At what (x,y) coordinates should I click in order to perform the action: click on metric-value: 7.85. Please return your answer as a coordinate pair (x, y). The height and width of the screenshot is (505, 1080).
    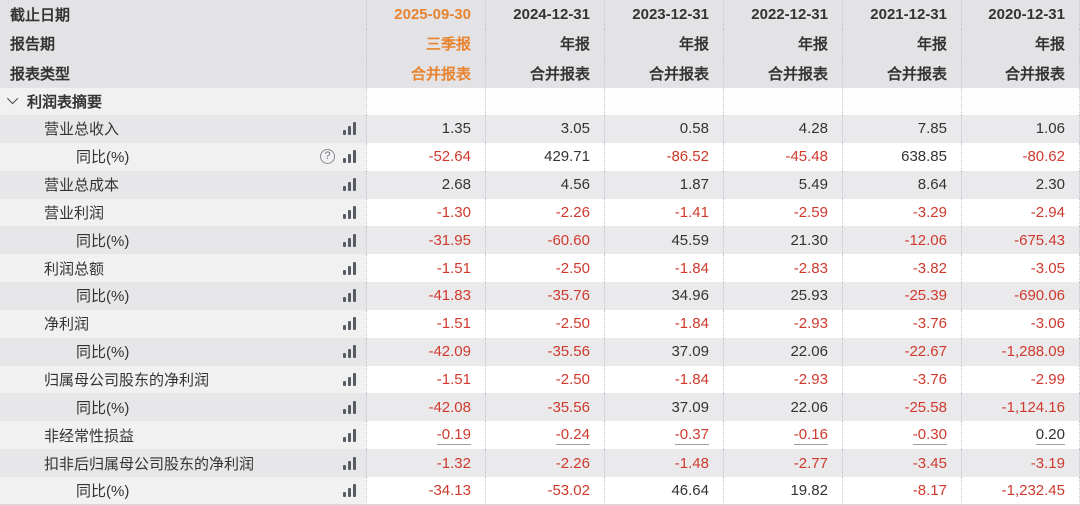
    Looking at the image, I should click on (932, 129).